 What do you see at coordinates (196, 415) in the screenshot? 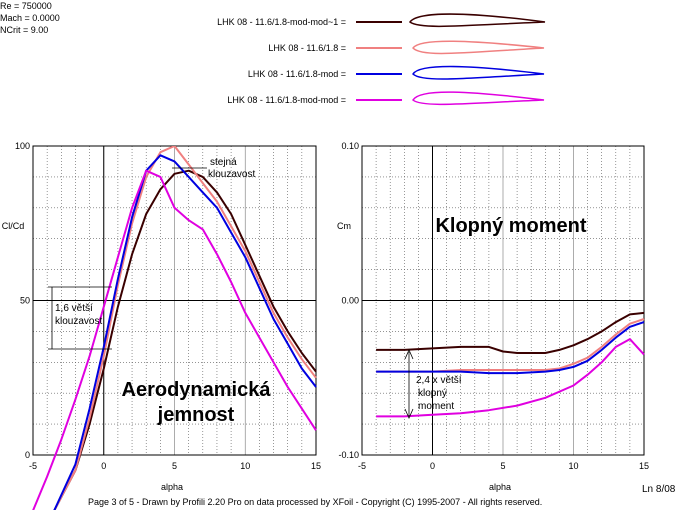
I see `big-label-line2: jemnost` at bounding box center [196, 415].